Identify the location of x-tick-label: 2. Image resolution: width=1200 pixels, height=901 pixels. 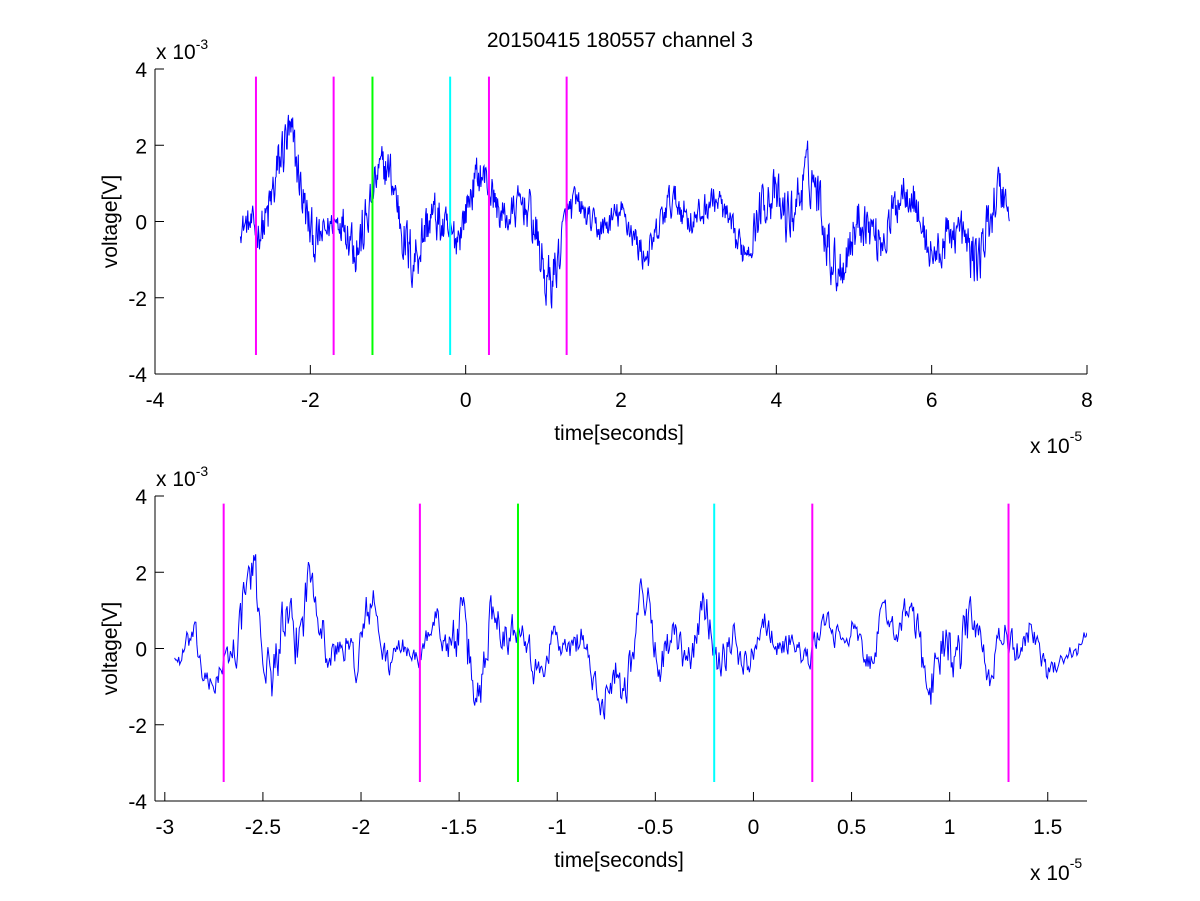
(621, 400).